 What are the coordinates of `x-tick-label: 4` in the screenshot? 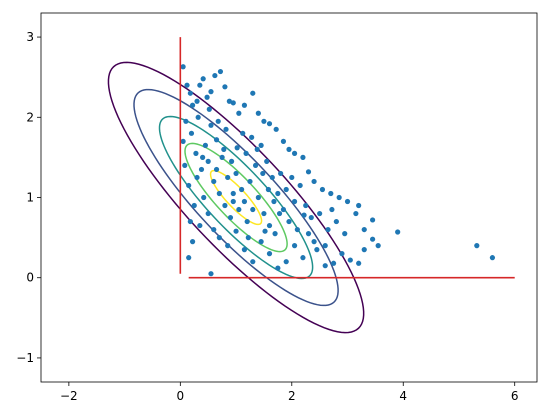 It's located at (403, 396).